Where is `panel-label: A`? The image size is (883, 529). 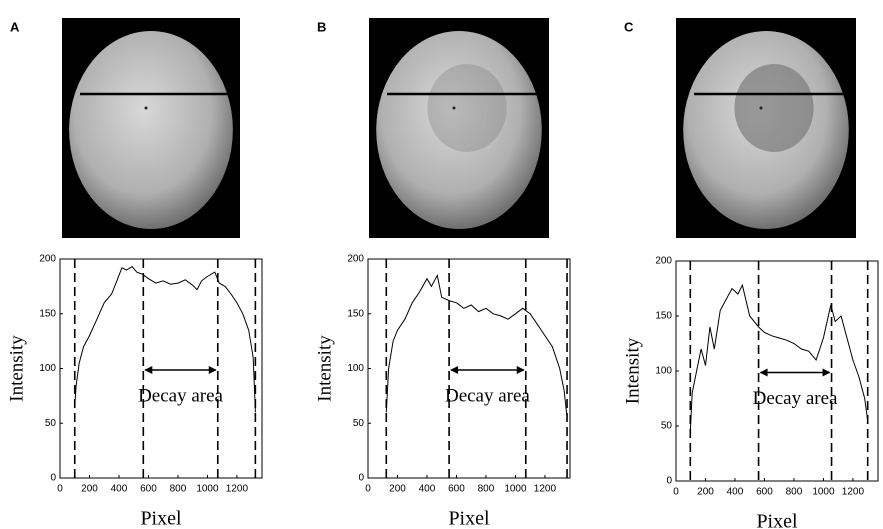
panel-label: A is located at coordinates (15, 26).